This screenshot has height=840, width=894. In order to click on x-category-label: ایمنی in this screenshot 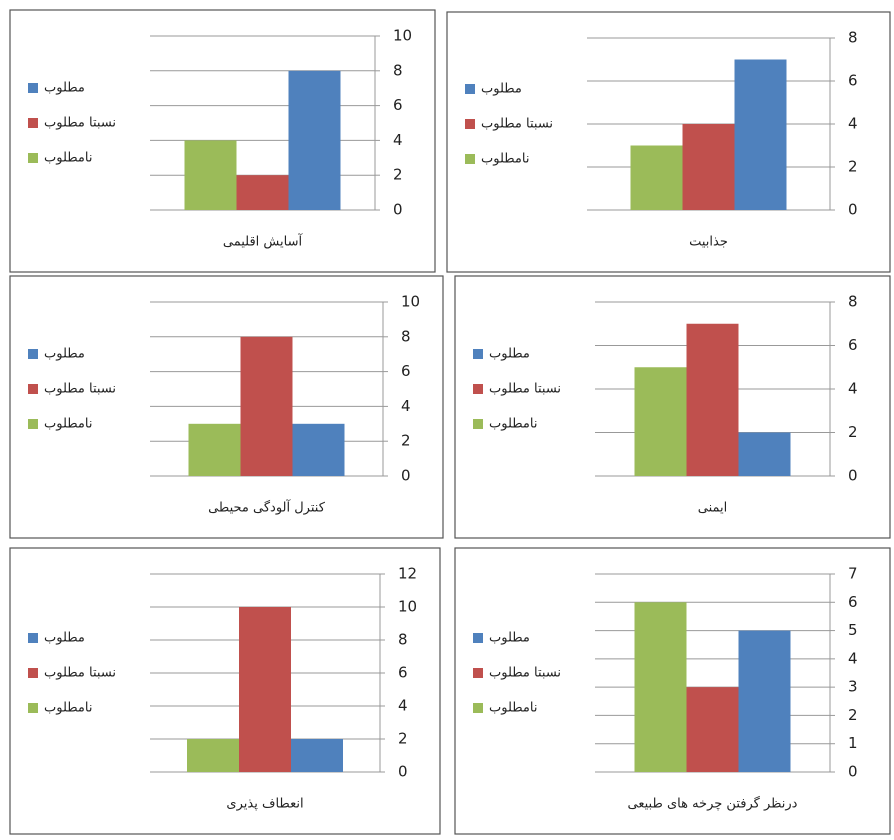, I will do `click(713, 508)`.